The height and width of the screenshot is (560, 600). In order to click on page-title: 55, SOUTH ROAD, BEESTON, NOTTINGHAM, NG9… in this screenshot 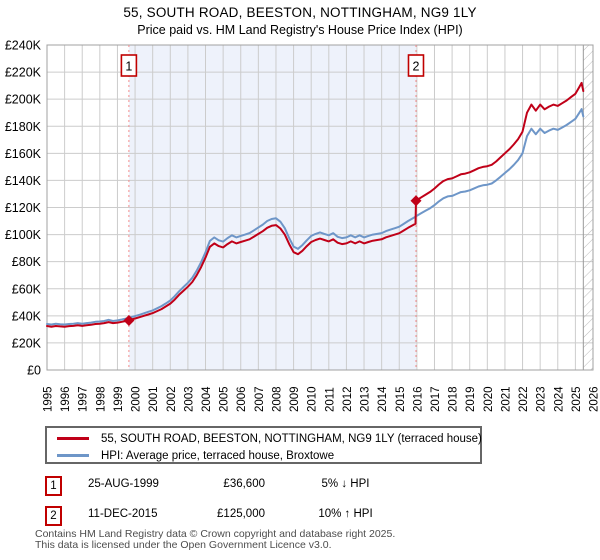, I will do `click(300, 12)`.